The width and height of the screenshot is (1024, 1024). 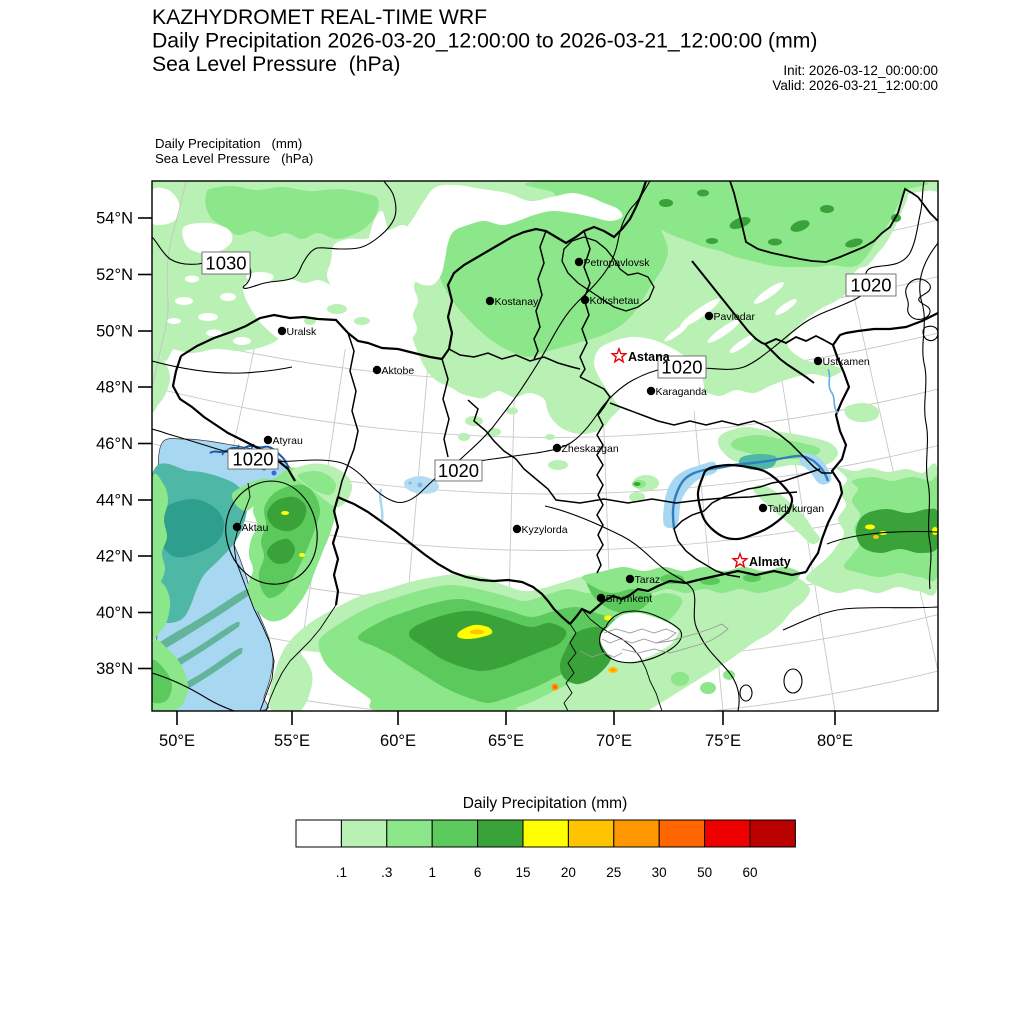 I want to click on svg-text: 48°N, so click(x=114, y=388).